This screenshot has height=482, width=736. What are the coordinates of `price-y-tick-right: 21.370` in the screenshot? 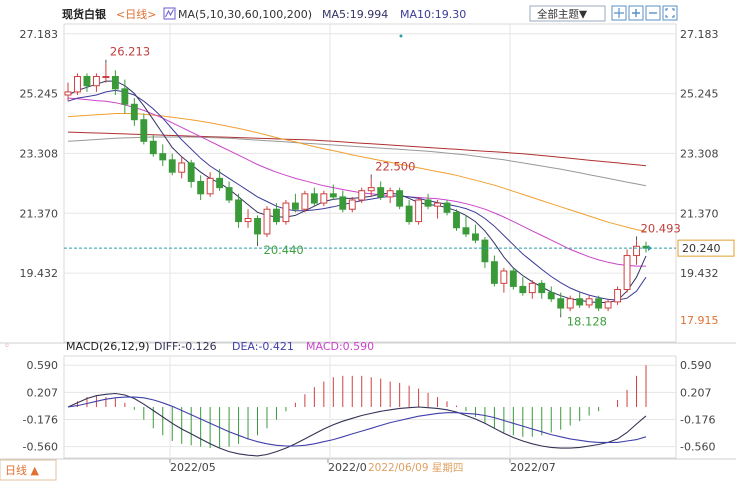 It's located at (699, 213).